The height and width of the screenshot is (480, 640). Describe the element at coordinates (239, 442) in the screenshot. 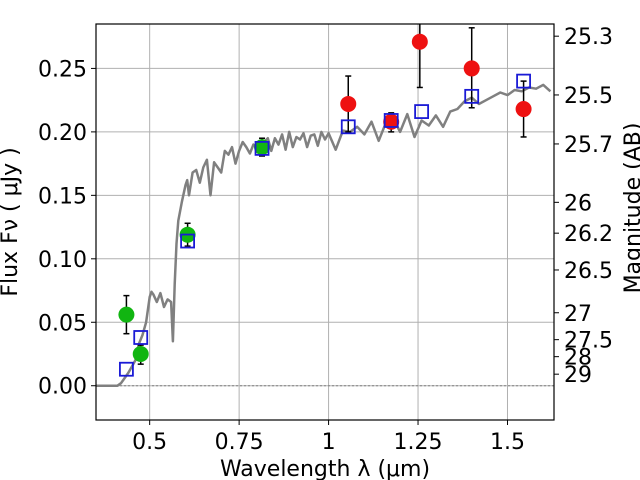

I see `x-tick-label: 0.75` at that location.